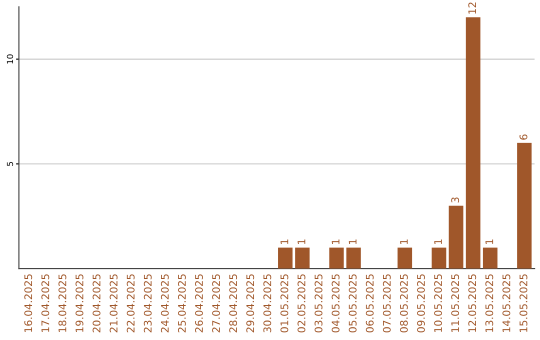  I want to click on x-tick-label: 28.04.2025, so click(233, 303).